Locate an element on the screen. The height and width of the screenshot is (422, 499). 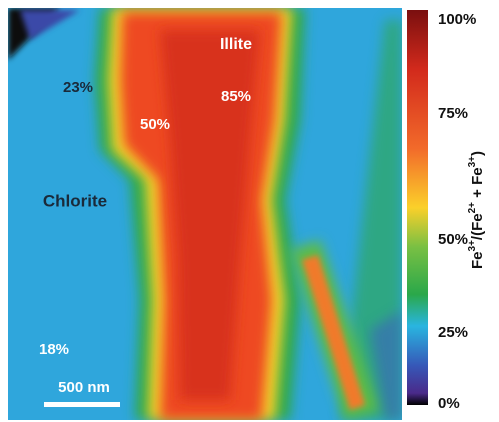
colorbar-ticks: 100% 75% 50% 25% 0% is located at coordinates (457, 211).